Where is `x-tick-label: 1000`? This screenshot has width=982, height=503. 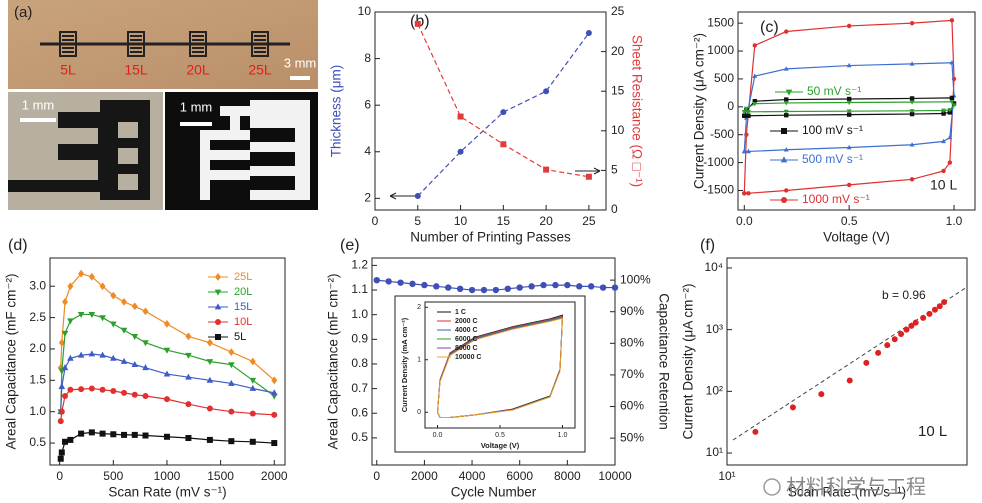
x-tick-label: 1000 is located at coordinates (167, 476).